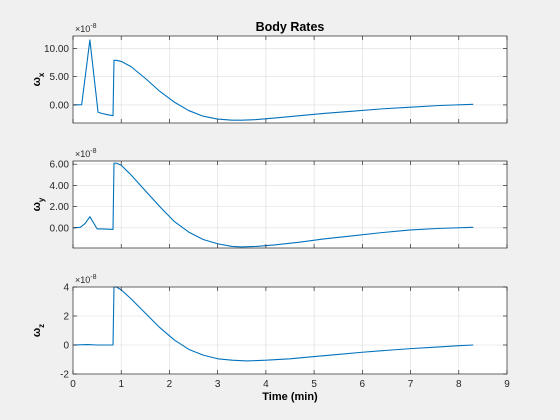  What do you see at coordinates (60, 77) in the screenshot?
I see `y-tick-label: 5.00` at bounding box center [60, 77].